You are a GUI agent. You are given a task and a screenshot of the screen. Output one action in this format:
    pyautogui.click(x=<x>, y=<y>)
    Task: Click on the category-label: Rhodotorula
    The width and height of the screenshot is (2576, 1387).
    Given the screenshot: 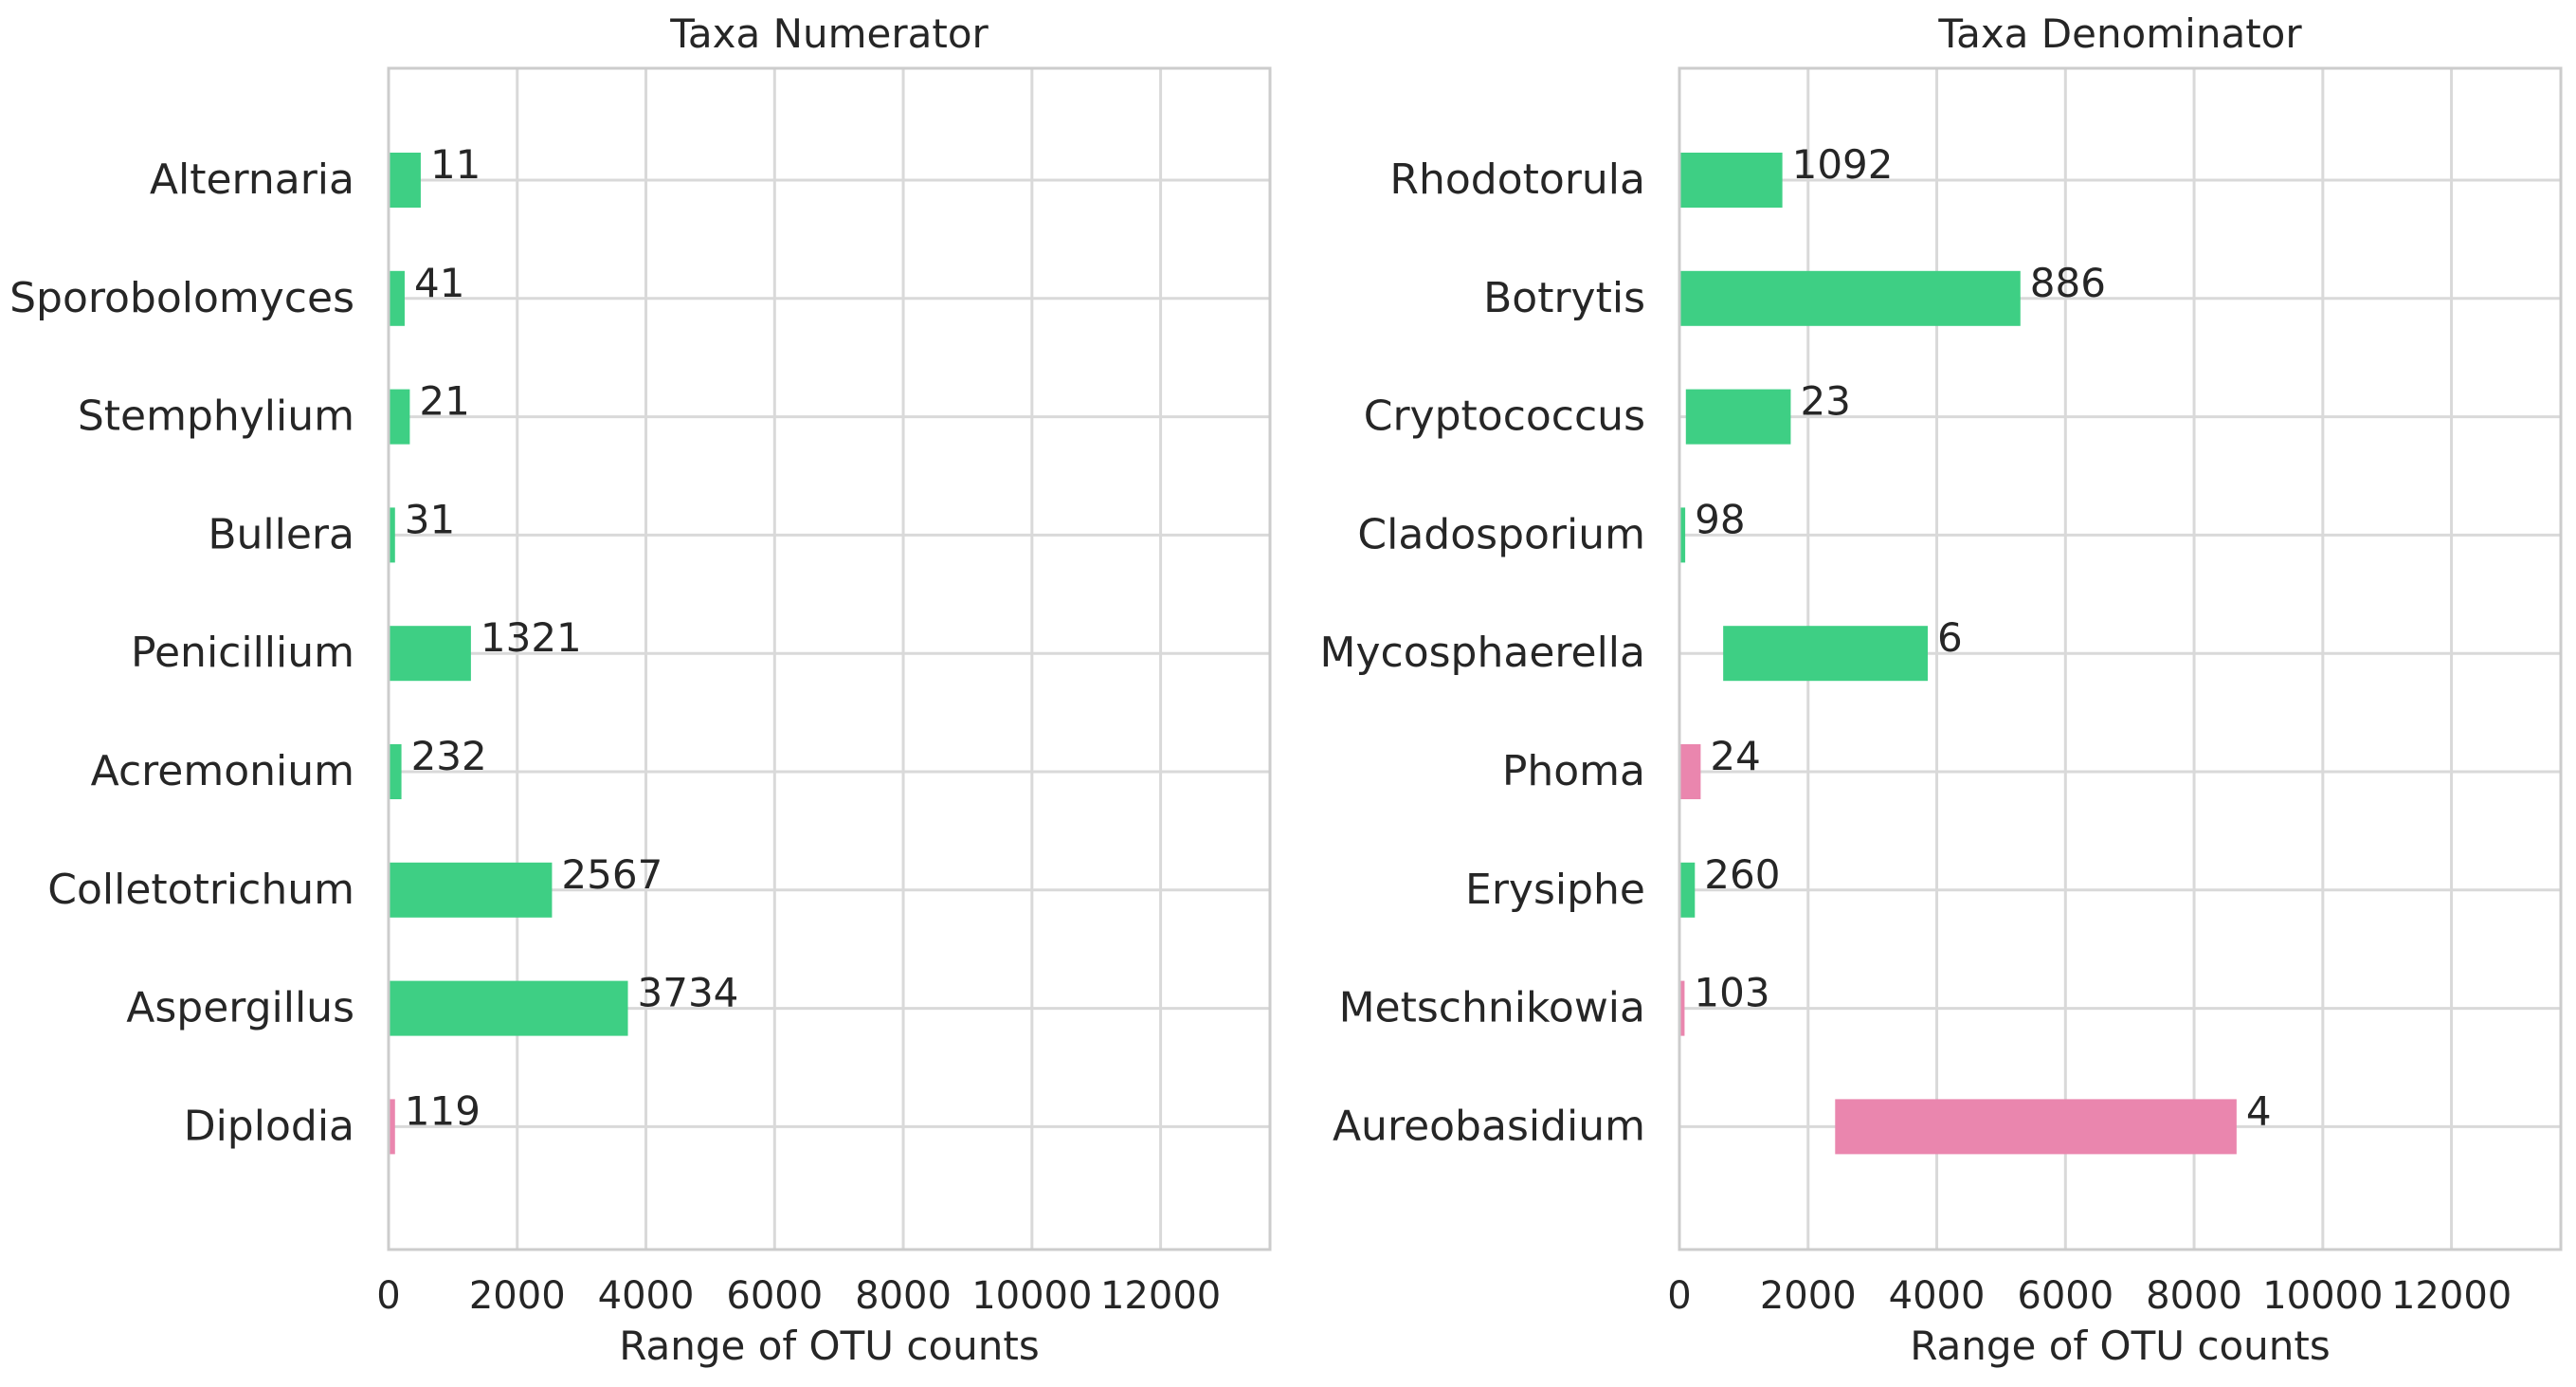 What is the action you would take?
    pyautogui.click(x=1517, y=179)
    